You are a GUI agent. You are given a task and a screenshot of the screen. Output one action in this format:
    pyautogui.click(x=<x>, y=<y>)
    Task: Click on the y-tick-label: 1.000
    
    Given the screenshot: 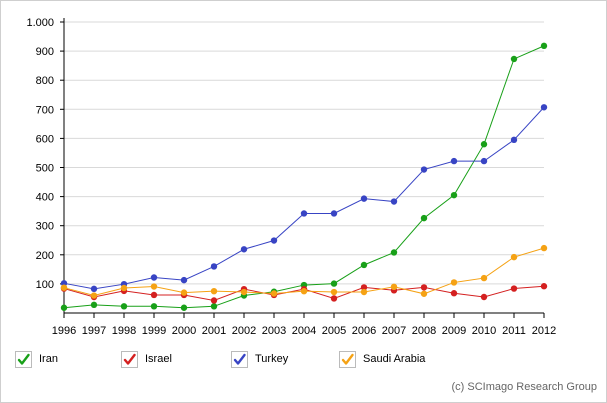 What is the action you would take?
    pyautogui.click(x=40, y=23)
    